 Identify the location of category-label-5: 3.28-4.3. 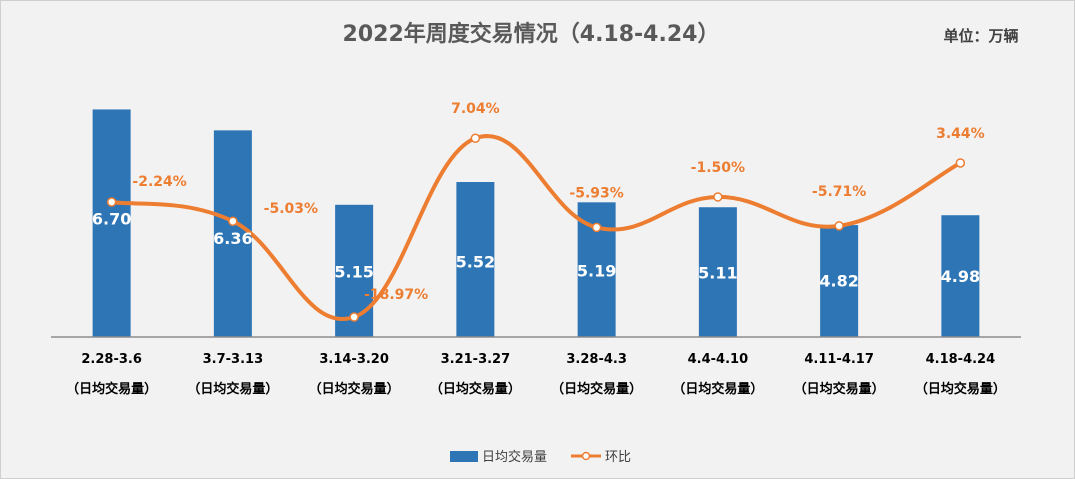
(596, 359).